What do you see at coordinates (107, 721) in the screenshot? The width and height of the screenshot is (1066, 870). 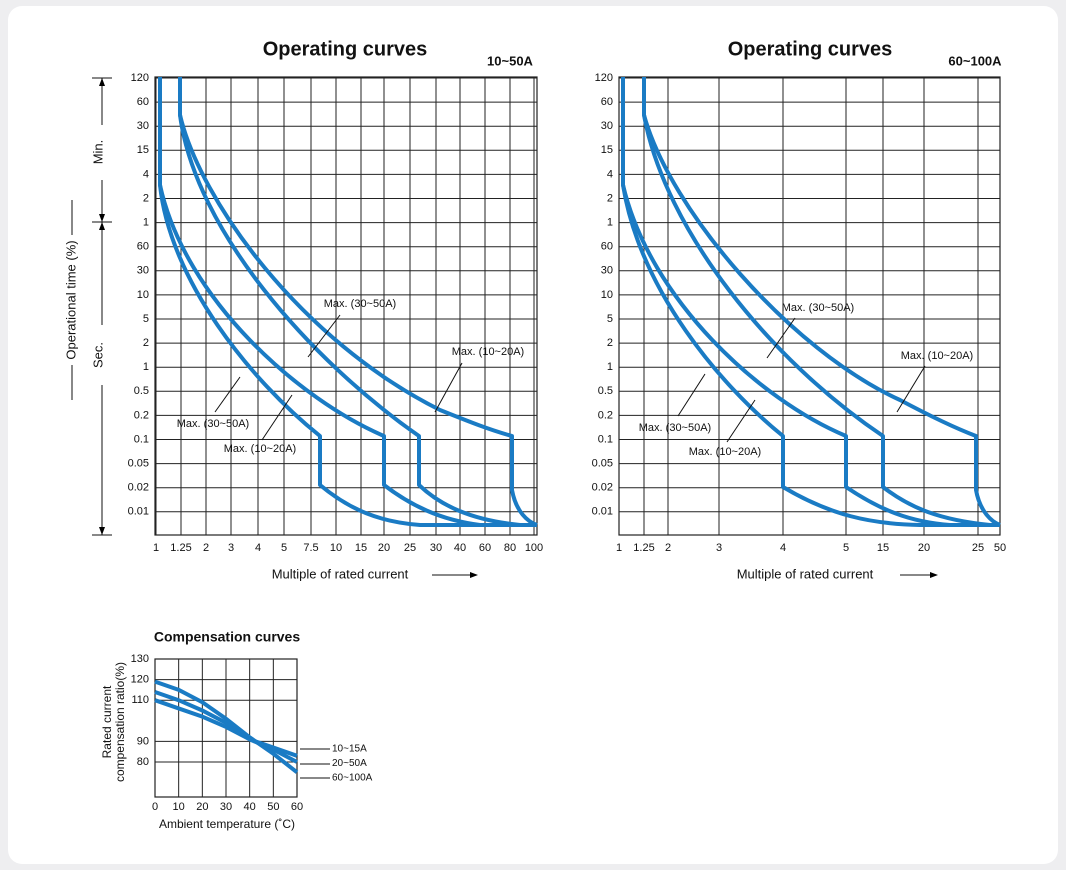 I see `y-axis-title: Rated current` at bounding box center [107, 721].